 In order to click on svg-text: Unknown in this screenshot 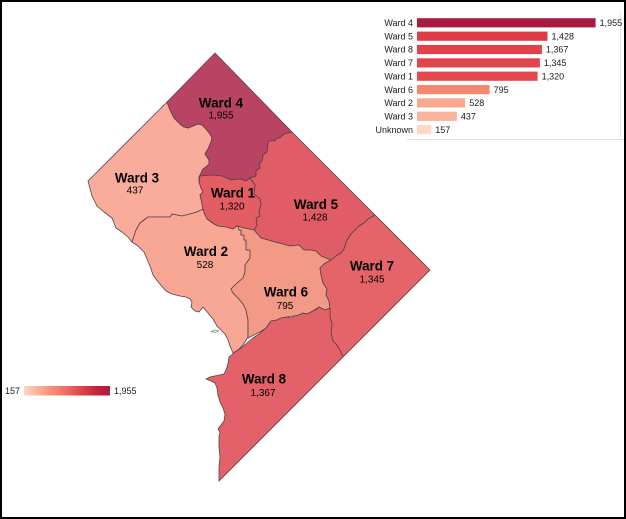, I will do `click(394, 130)`.